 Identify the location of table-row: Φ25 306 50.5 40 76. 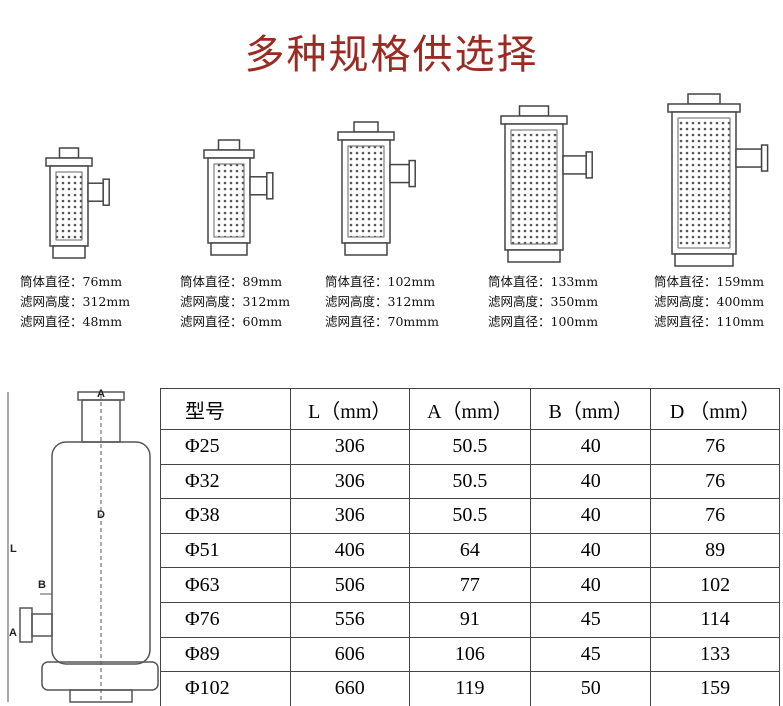
(470, 447).